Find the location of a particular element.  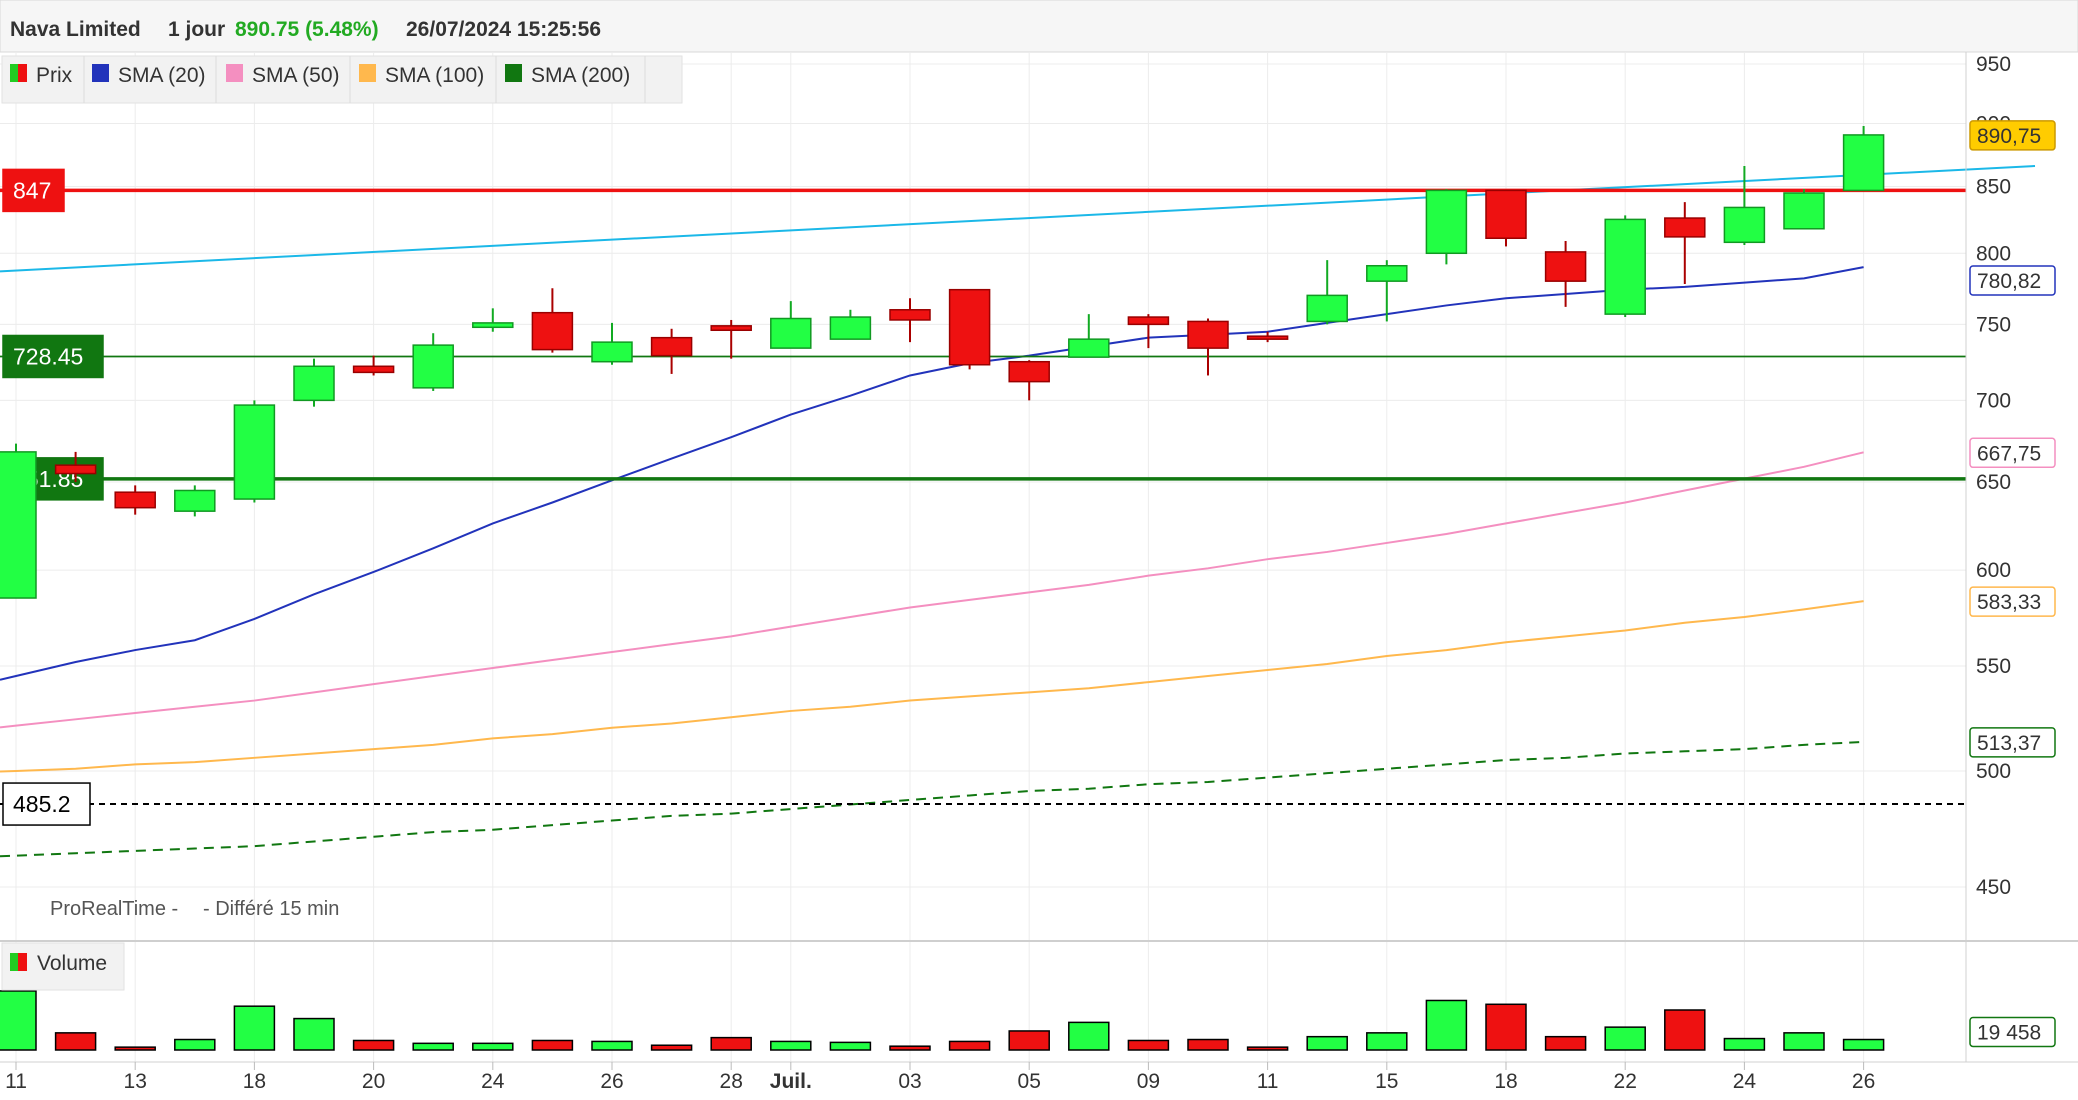

legend-item-sma50: SMA (50) is located at coordinates (283, 75).